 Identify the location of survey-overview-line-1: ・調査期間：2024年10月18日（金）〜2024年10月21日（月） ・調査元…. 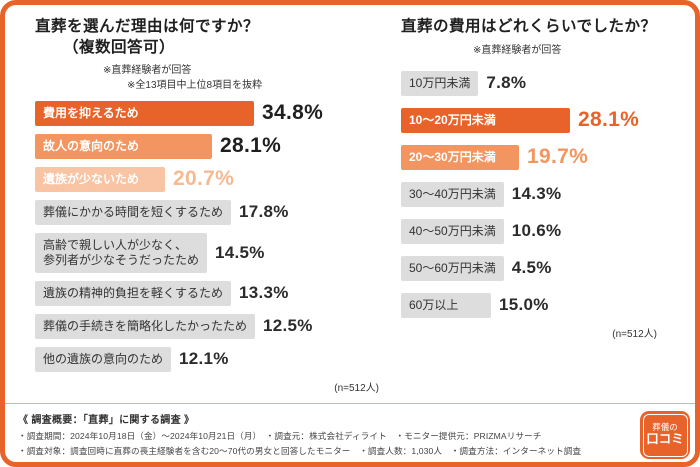
(280, 436).